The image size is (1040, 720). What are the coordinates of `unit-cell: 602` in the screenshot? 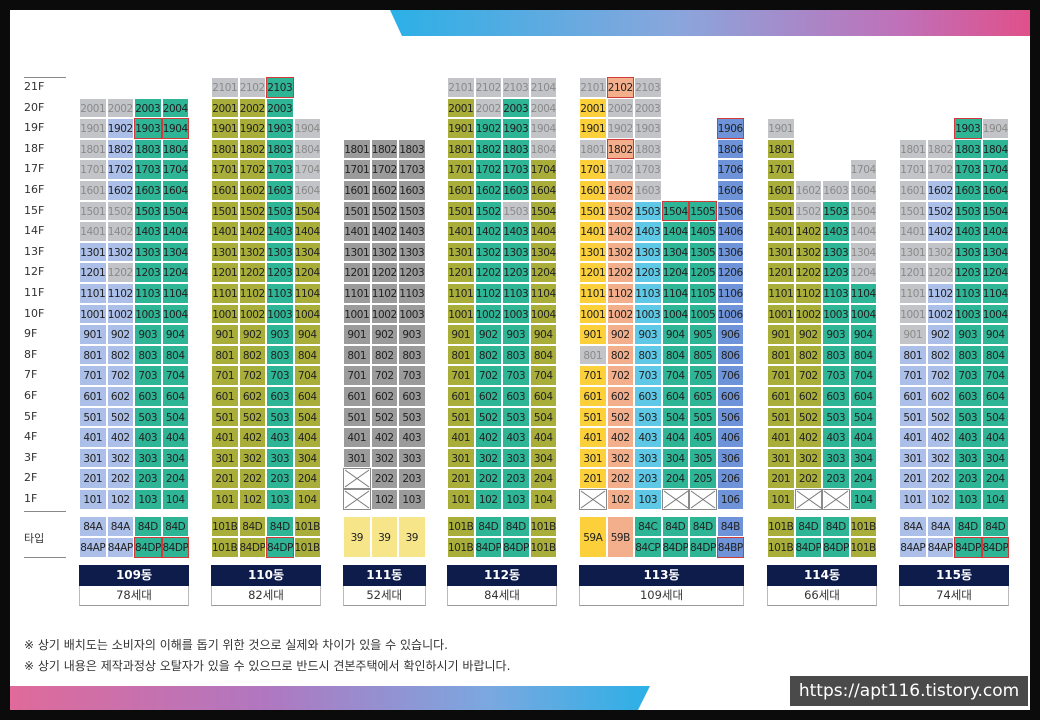 It's located at (252, 396).